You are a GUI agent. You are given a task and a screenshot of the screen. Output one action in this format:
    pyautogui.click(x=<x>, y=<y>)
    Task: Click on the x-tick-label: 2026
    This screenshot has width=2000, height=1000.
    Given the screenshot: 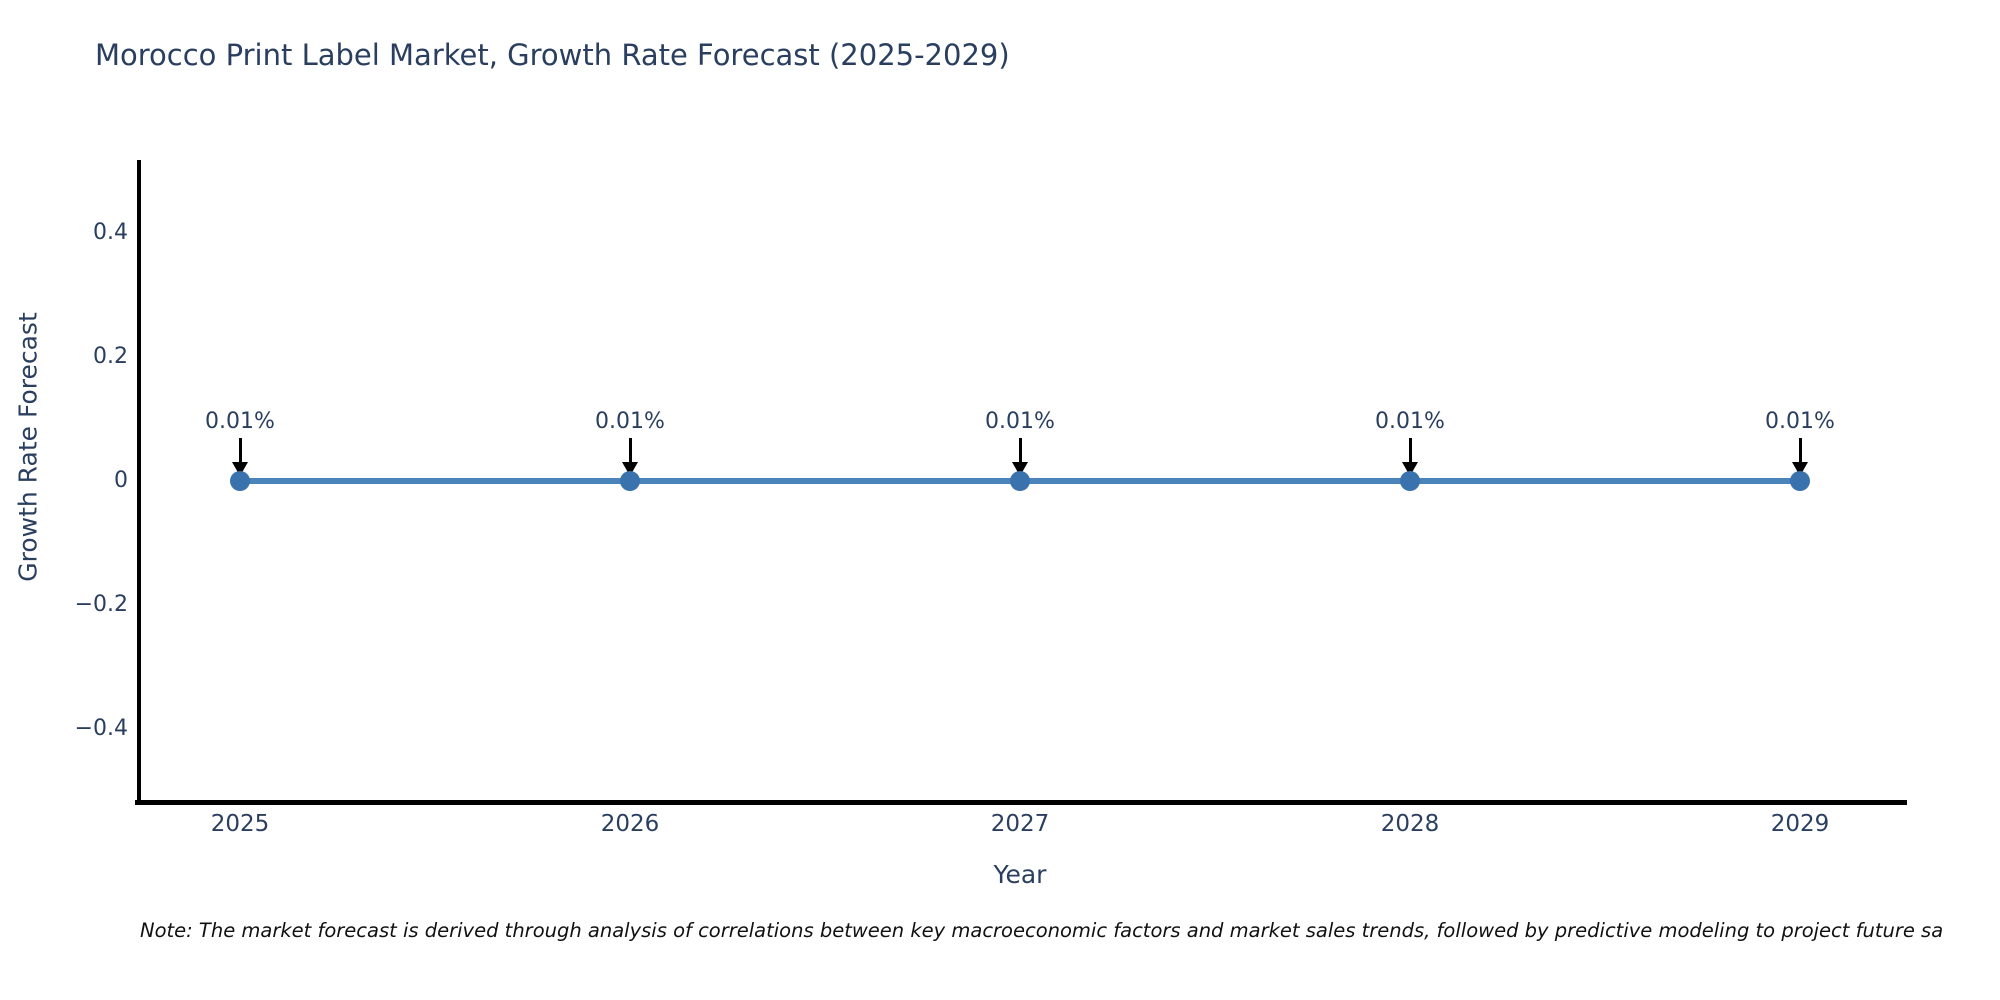 What is the action you would take?
    pyautogui.click(x=630, y=824)
    